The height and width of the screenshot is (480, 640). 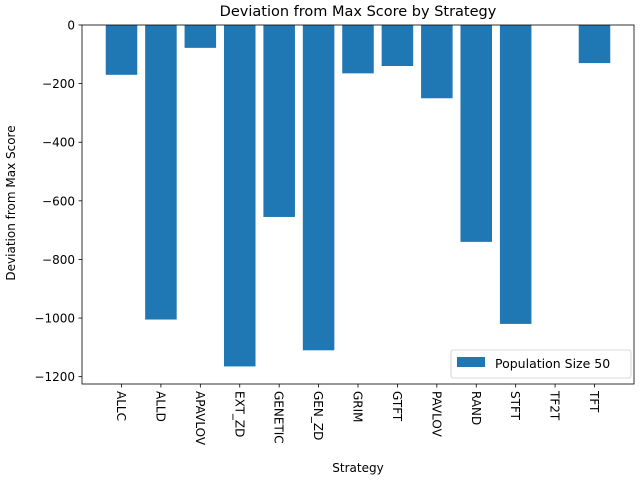 What do you see at coordinates (552, 363) in the screenshot?
I see `legend-label: Population Size 50` at bounding box center [552, 363].